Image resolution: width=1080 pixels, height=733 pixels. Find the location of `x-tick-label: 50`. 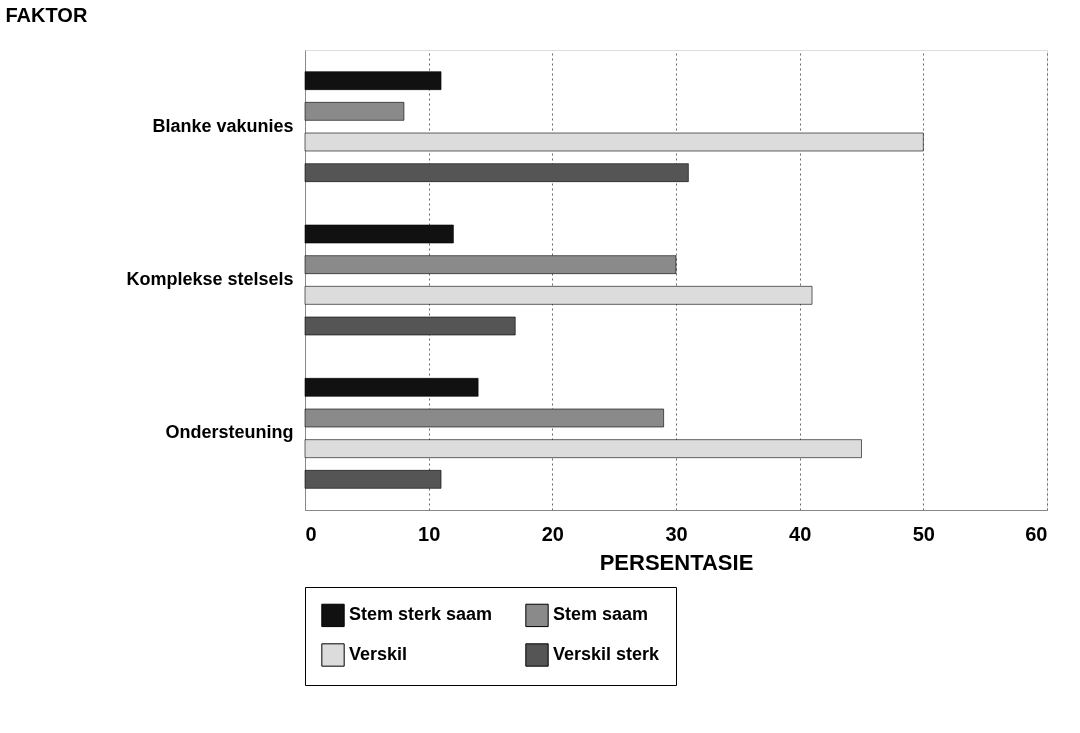

x-tick-label: 50 is located at coordinates (923, 533).